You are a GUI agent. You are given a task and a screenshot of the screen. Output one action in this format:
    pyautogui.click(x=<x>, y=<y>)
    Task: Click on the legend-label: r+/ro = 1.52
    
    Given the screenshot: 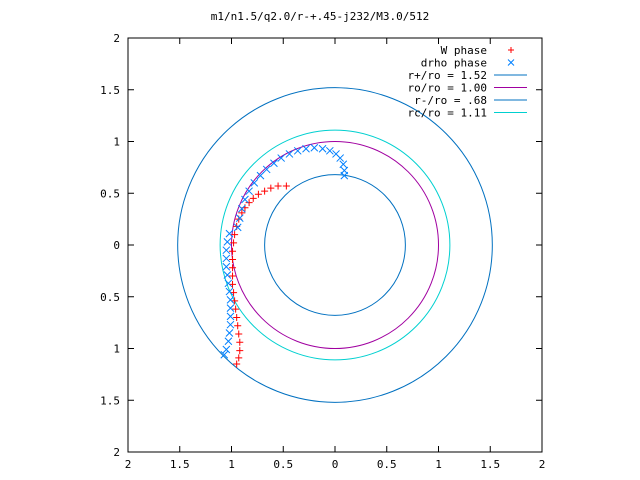 What is the action you would take?
    pyautogui.click(x=447, y=75)
    